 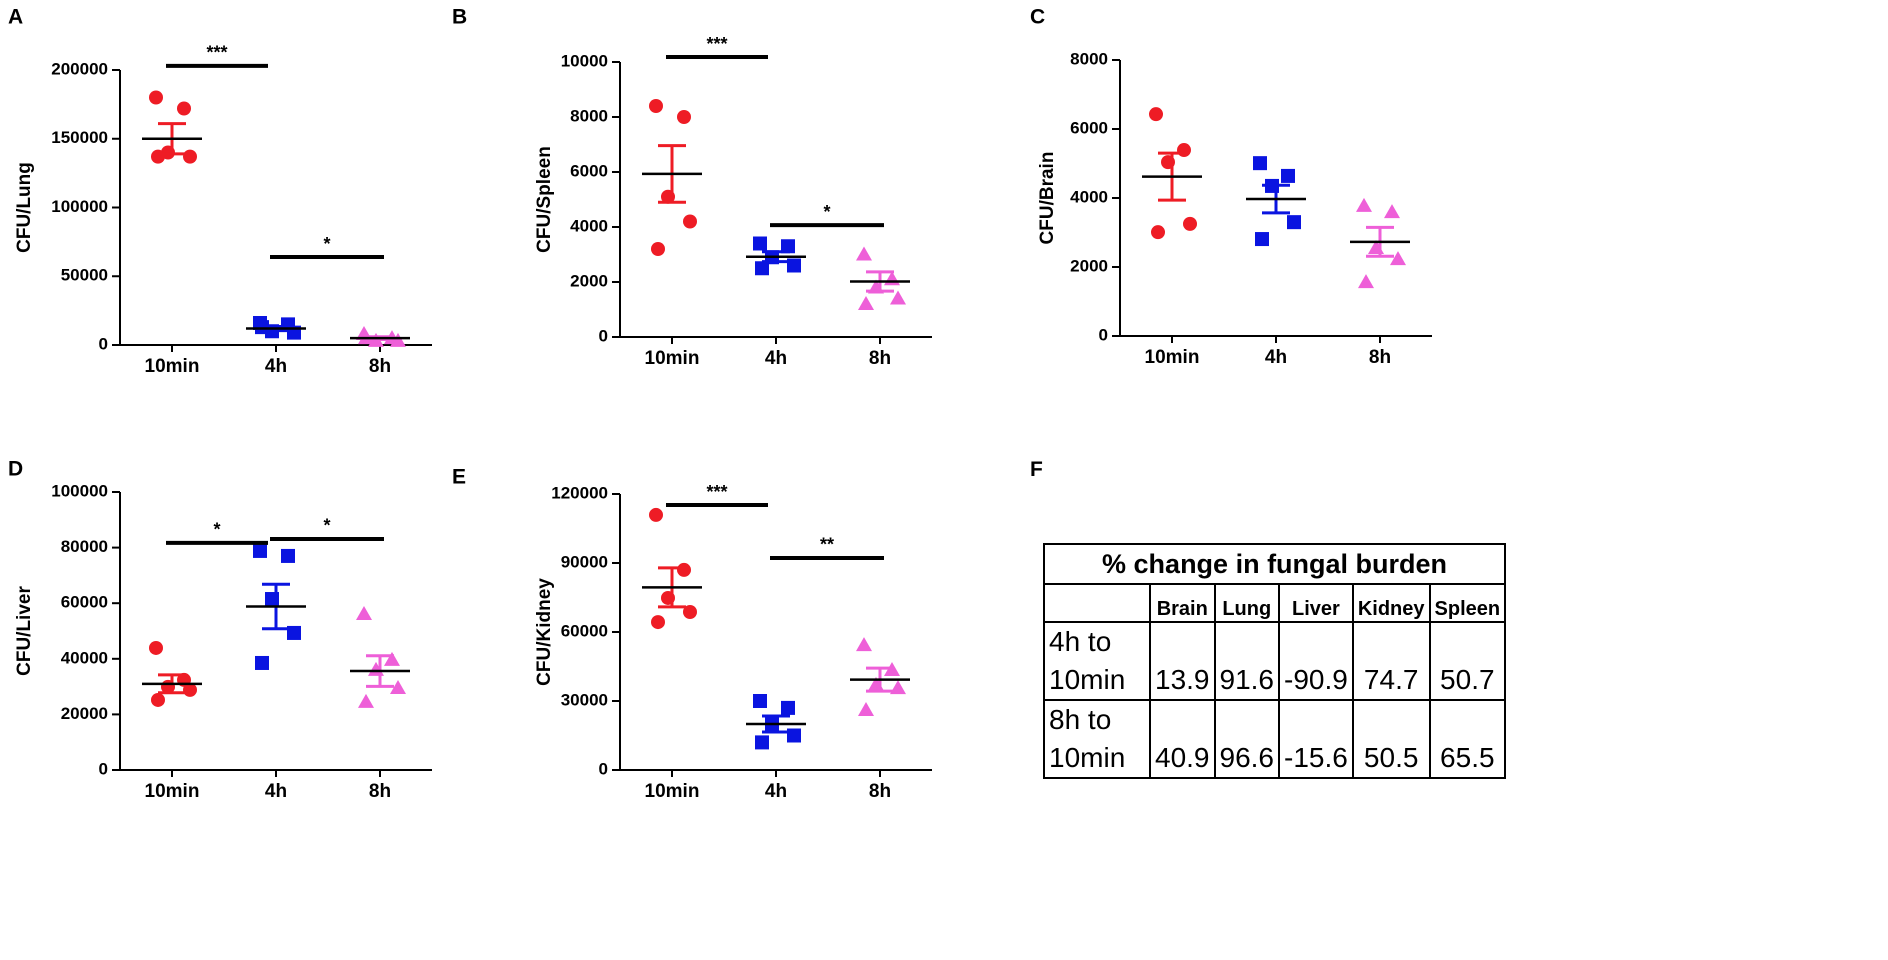 What do you see at coordinates (1246, 739) in the screenshot?
I see `table-cell: 96.6` at bounding box center [1246, 739].